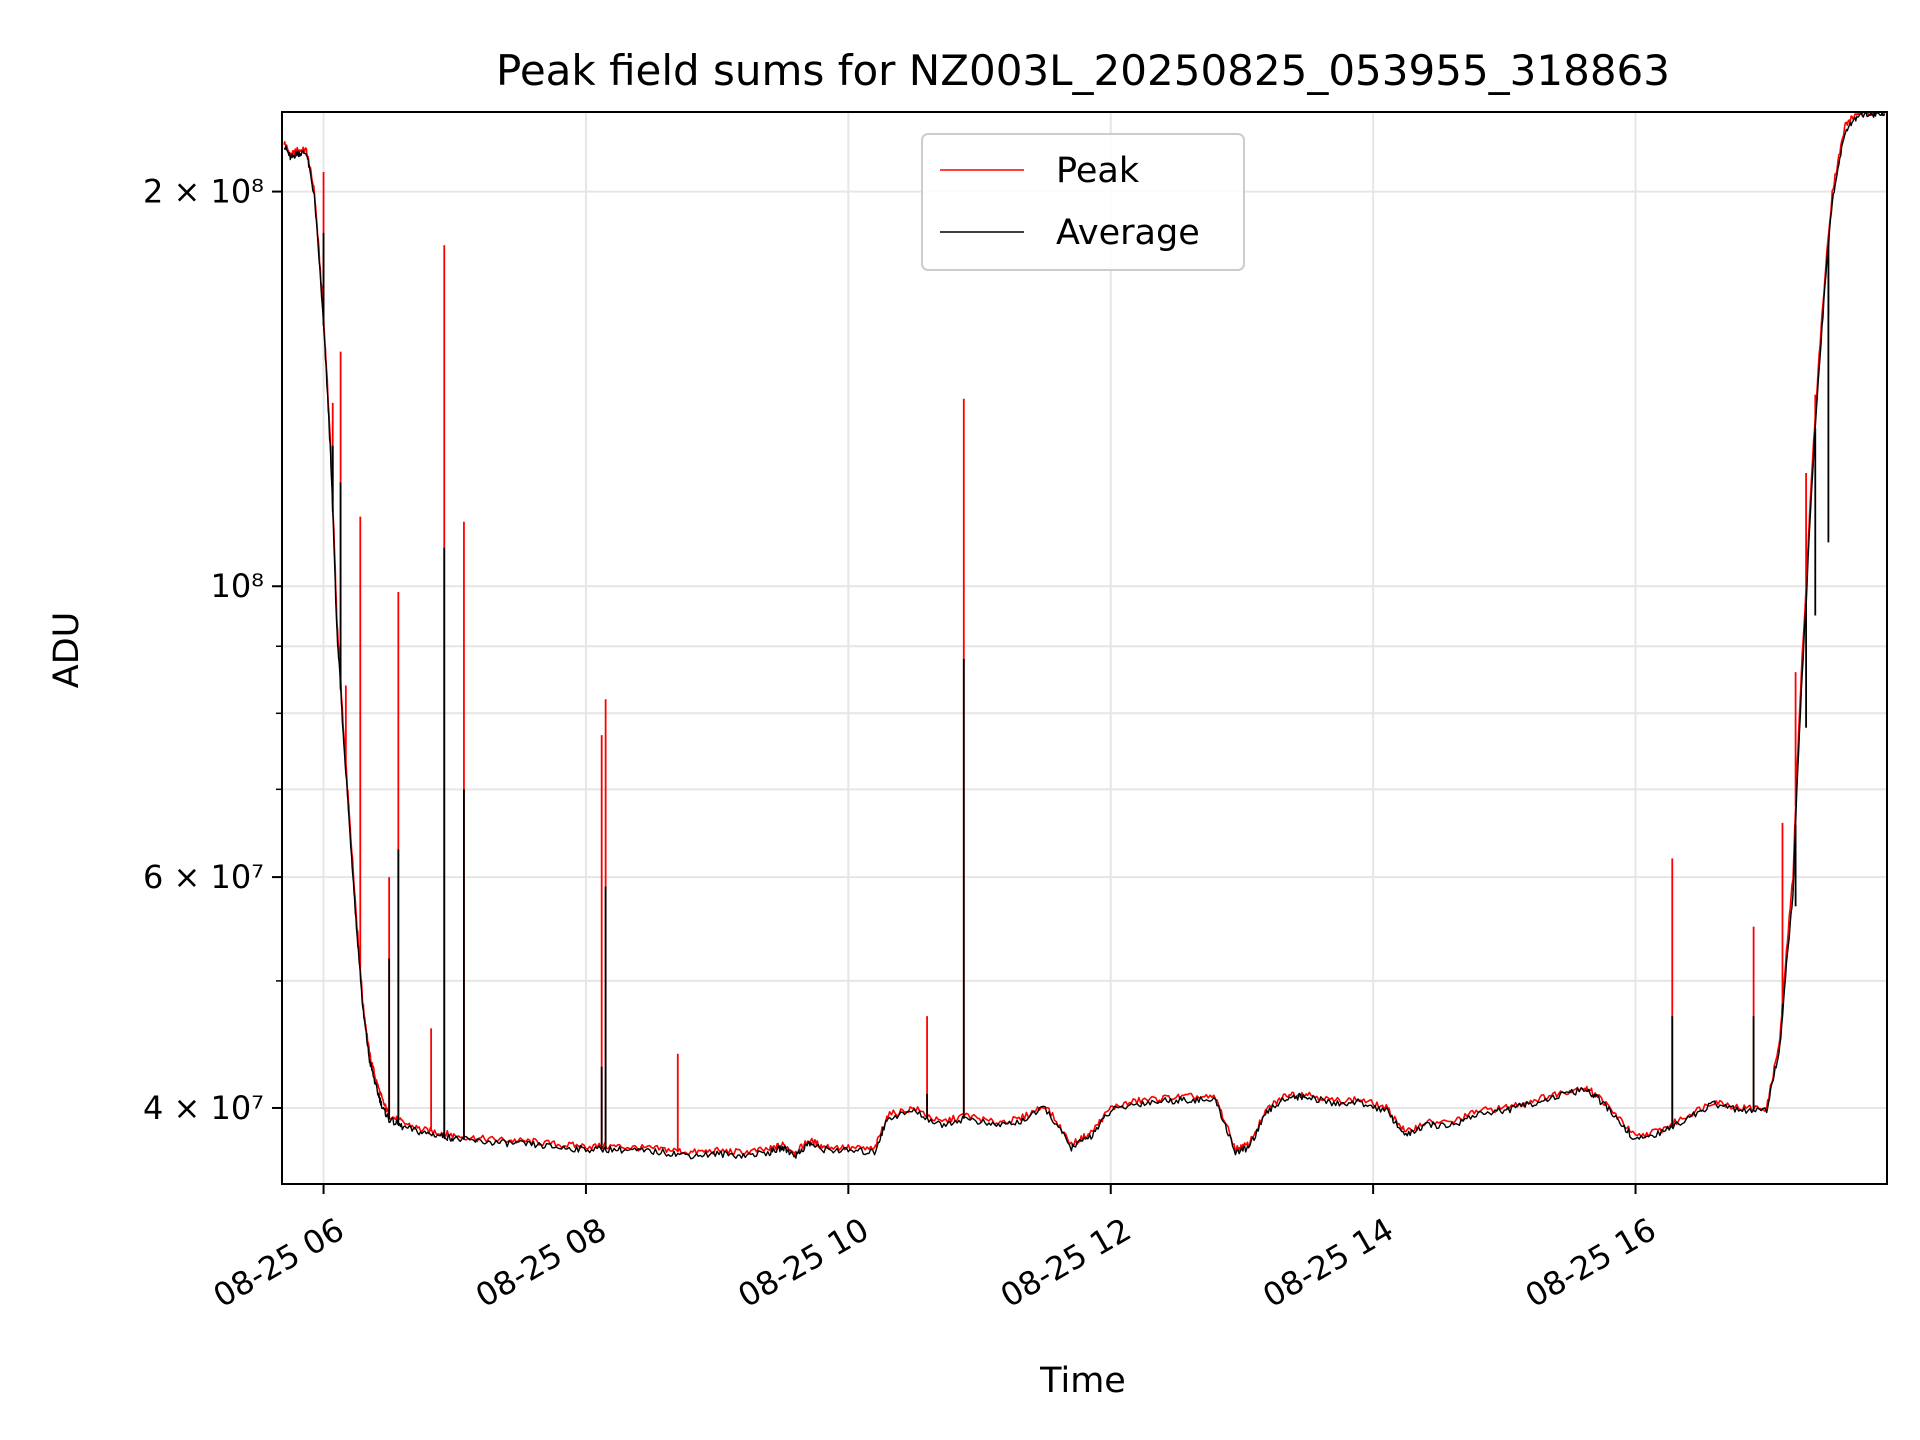 The width and height of the screenshot is (1920, 1440). I want to click on y-axis-label: ADU, so click(67, 650).